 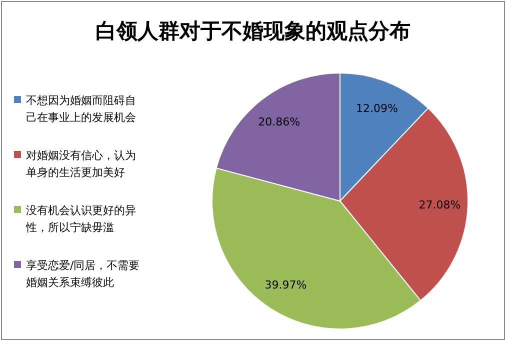 What do you see at coordinates (279, 121) in the screenshot?
I see `data-label: 20.86%` at bounding box center [279, 121].